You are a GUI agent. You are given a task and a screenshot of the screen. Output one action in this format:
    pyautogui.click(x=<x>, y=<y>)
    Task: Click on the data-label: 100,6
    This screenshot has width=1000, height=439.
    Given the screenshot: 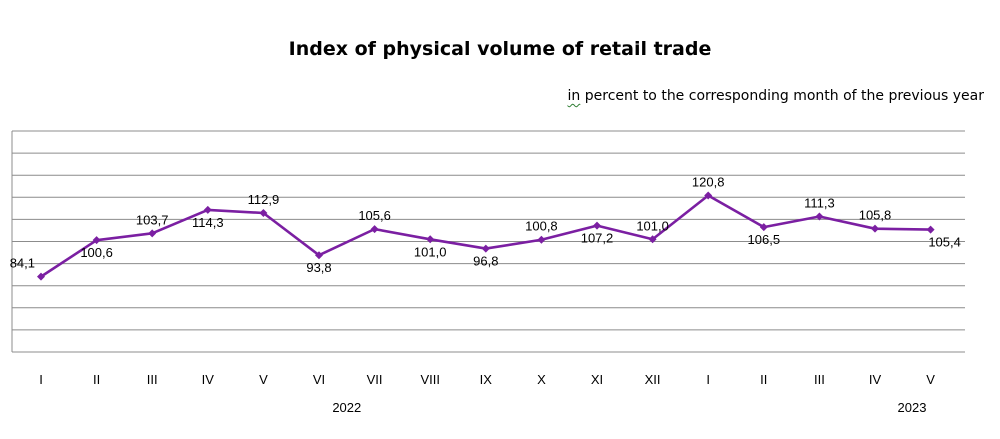 What is the action you would take?
    pyautogui.click(x=96, y=252)
    